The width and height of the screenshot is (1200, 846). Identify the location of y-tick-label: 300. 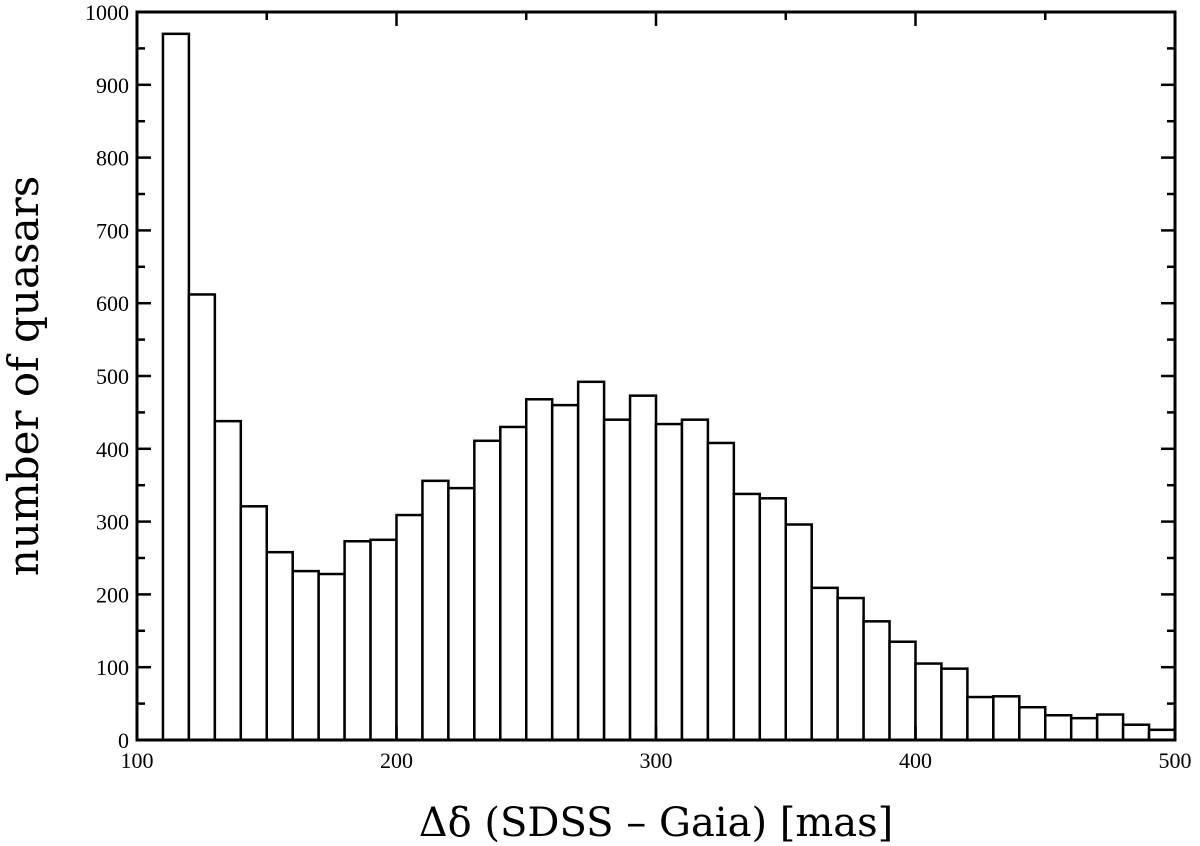
(112, 522).